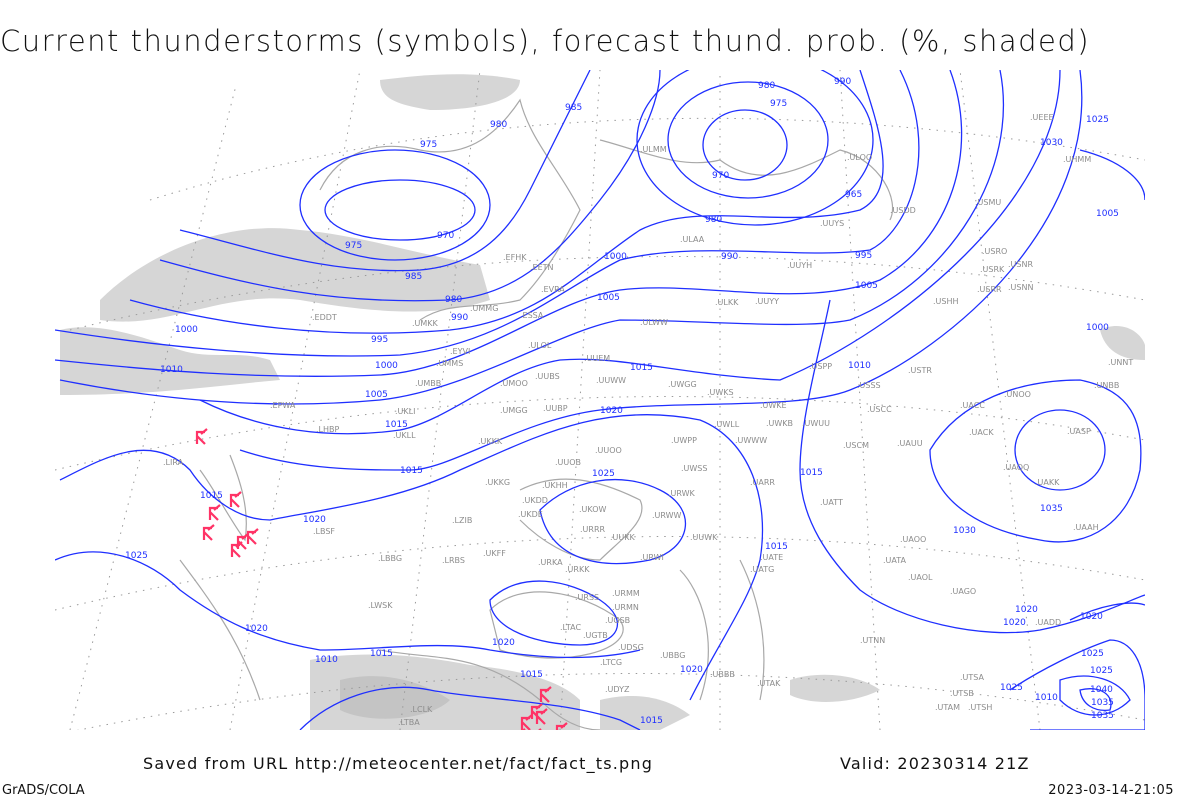 This screenshot has width=1200, height=800. I want to click on generated-timestamp: 2023-03-14-21:05, so click(1111, 790).